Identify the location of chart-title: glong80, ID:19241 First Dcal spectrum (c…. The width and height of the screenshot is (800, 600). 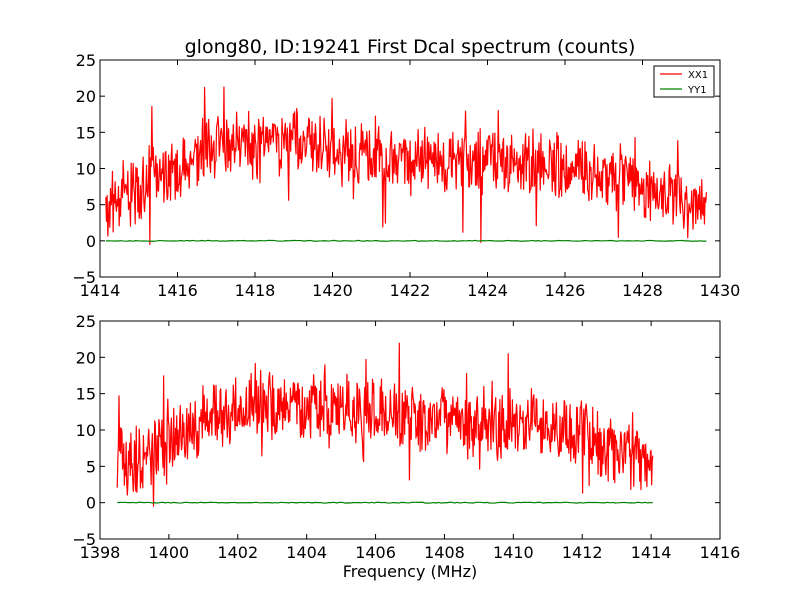
(410, 47).